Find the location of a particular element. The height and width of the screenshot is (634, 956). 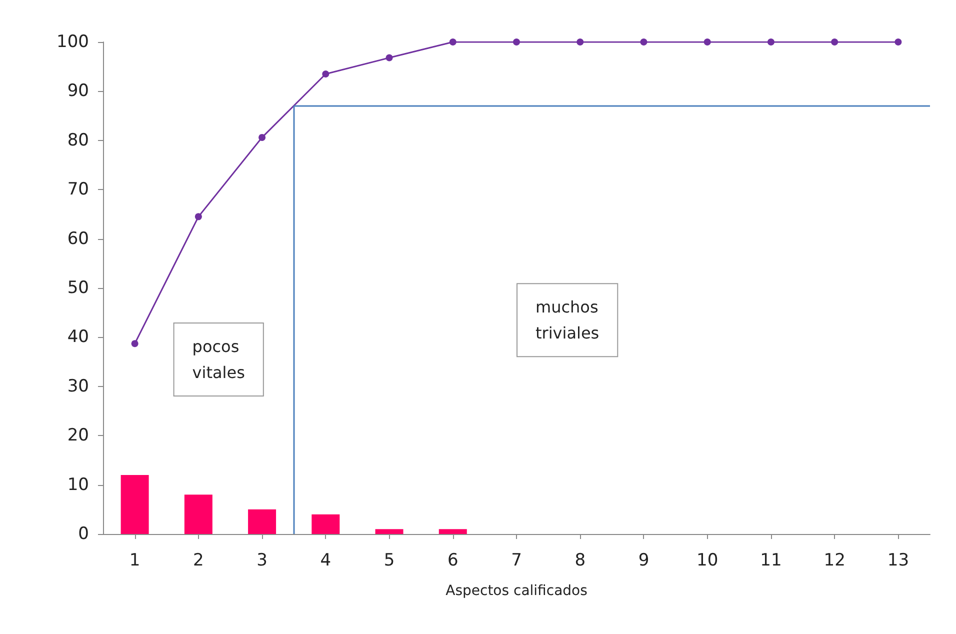

x-tick-label: 5 is located at coordinates (389, 560).